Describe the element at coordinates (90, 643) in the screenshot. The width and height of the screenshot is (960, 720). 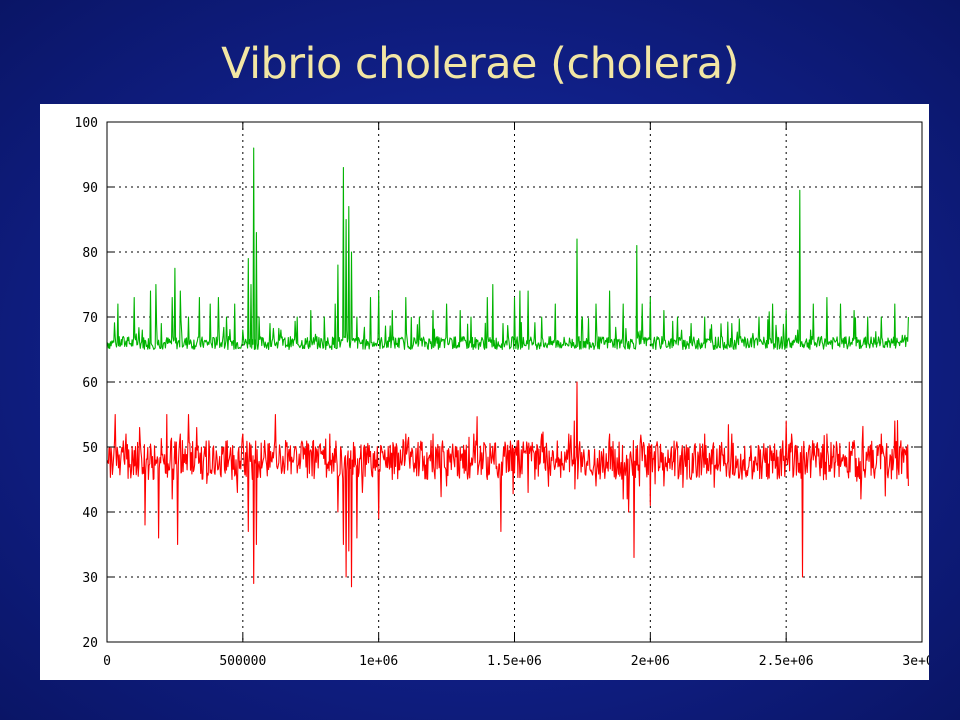
I see `y-tick-label: 20` at that location.